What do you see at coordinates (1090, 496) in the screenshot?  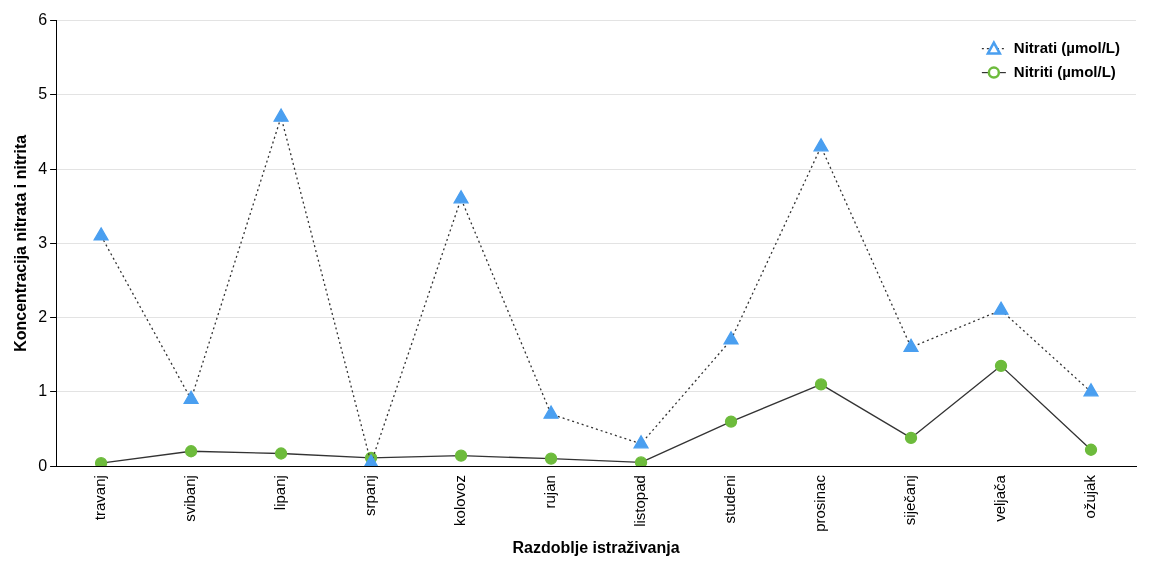 I see `x-tick-label: ožujak` at bounding box center [1090, 496].